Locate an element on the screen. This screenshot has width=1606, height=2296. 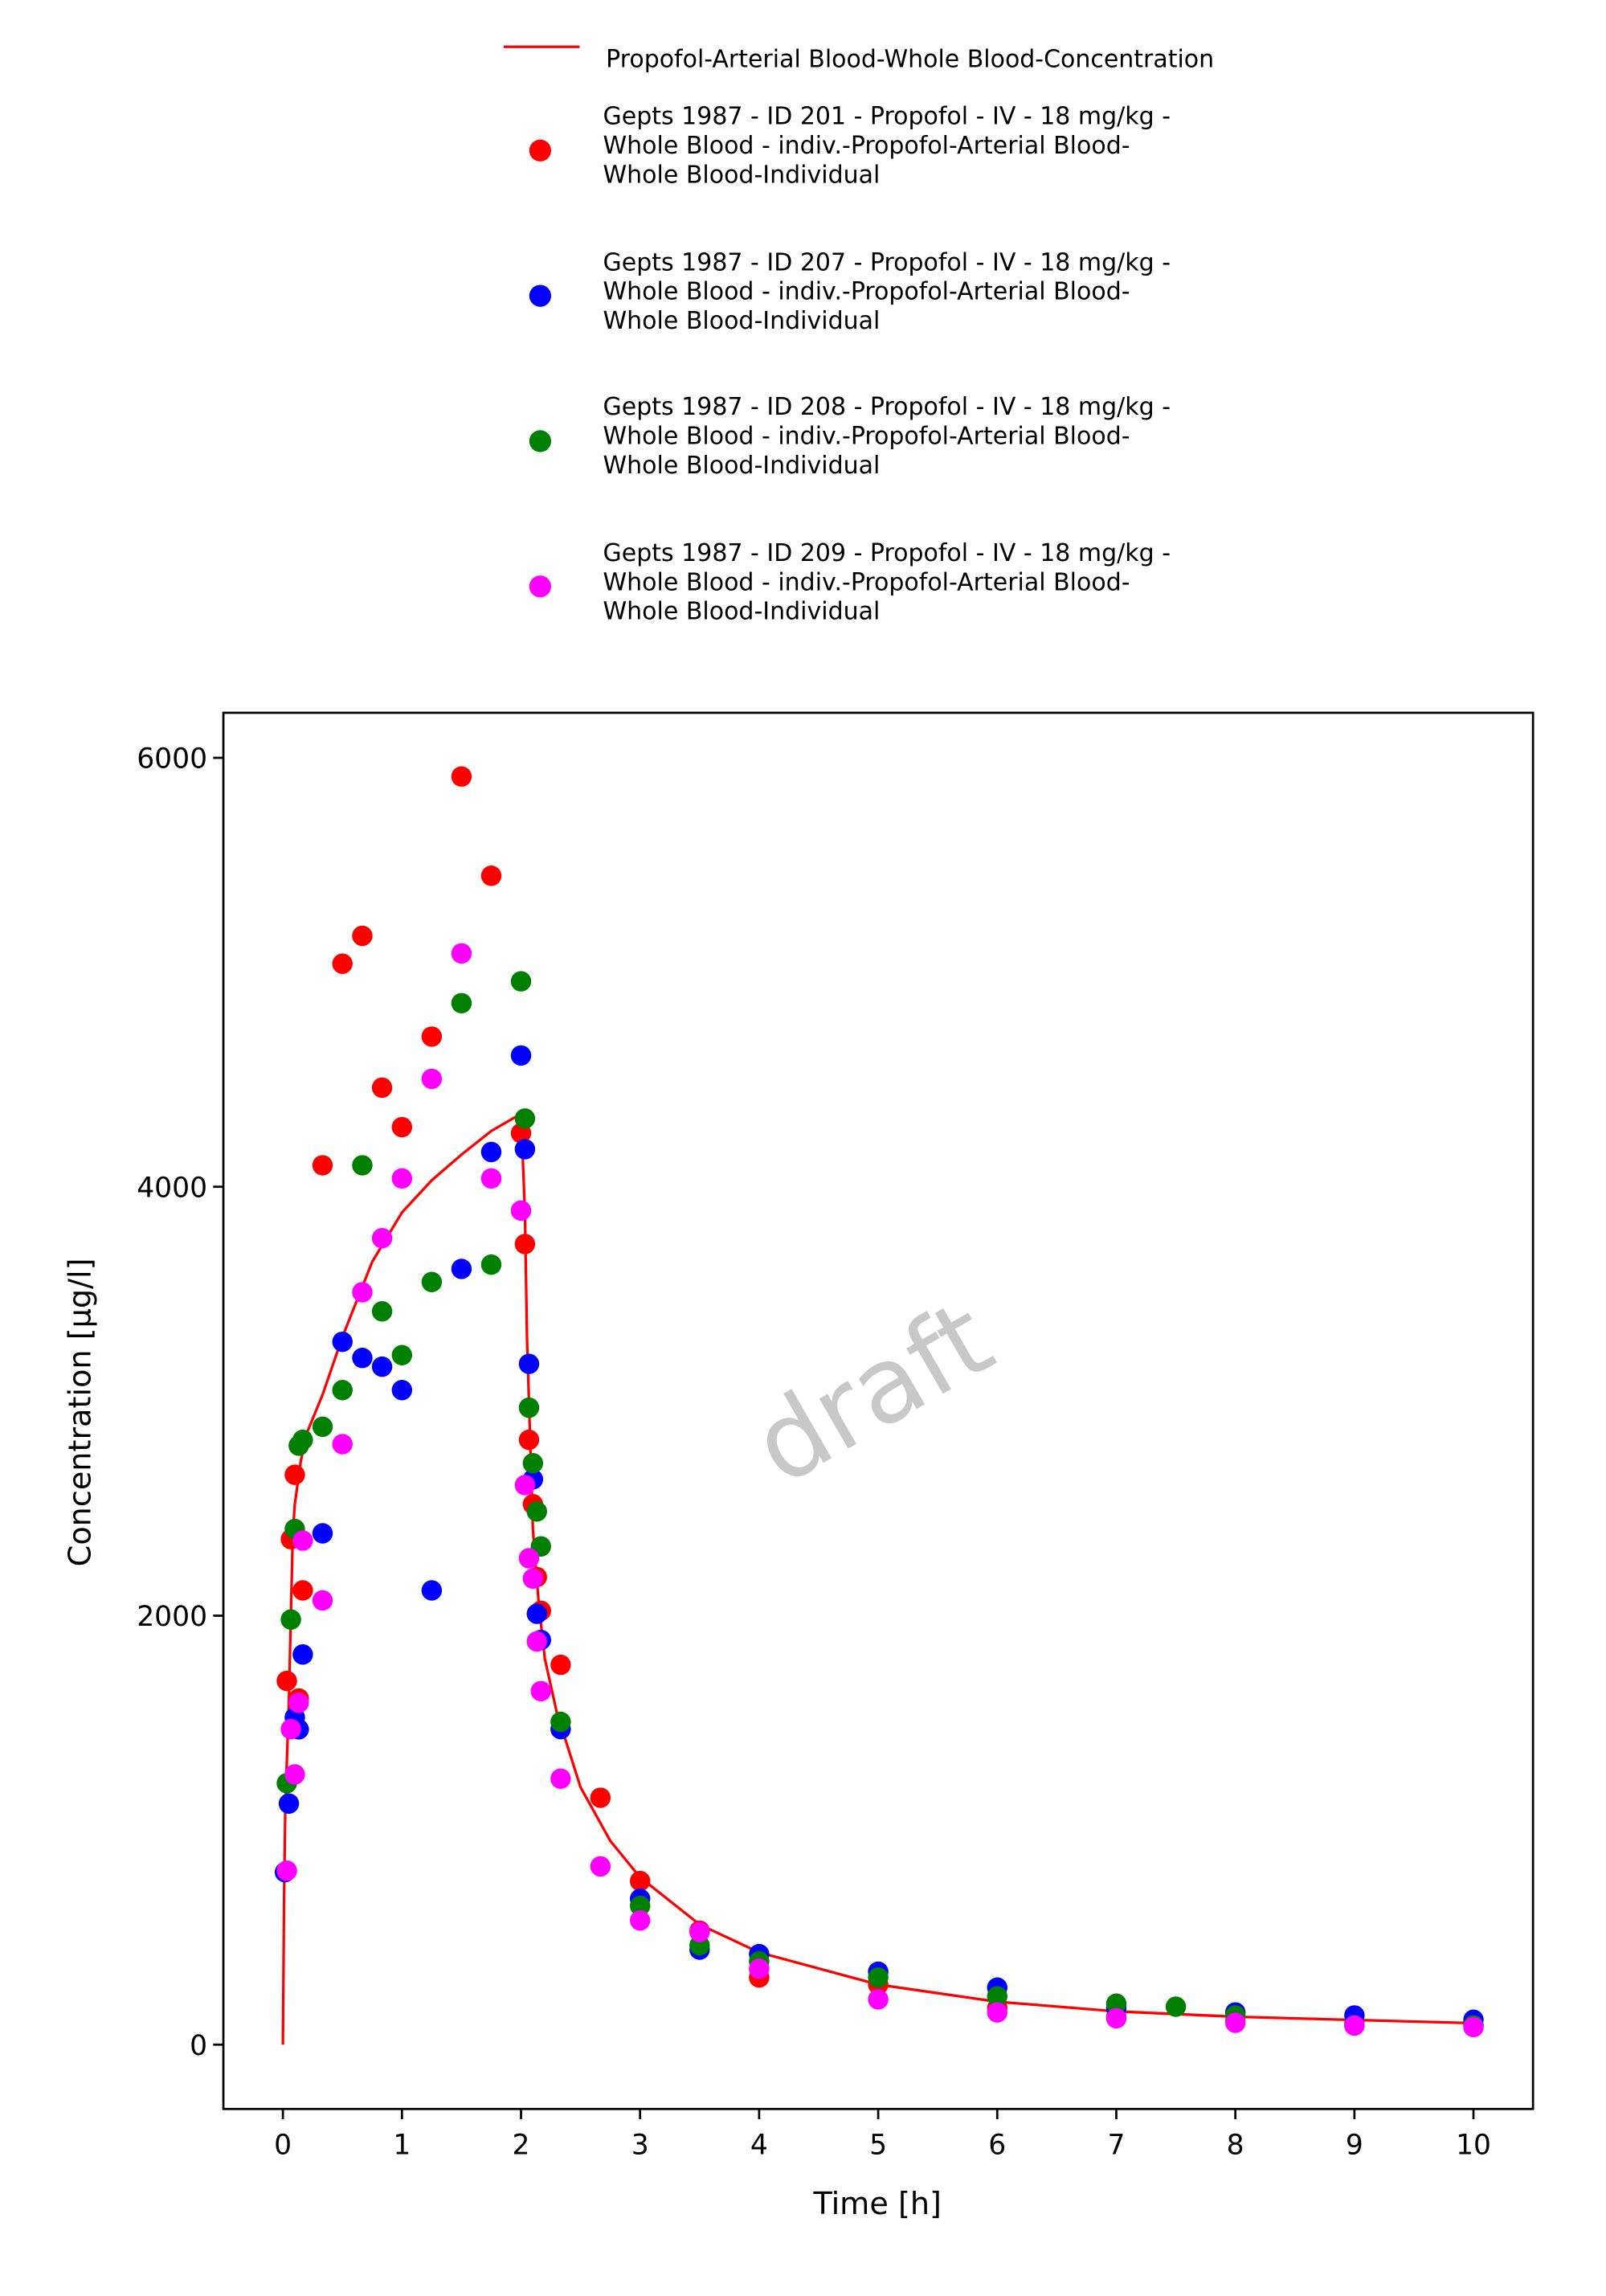
x-tick-label: 6 is located at coordinates (997, 2146).